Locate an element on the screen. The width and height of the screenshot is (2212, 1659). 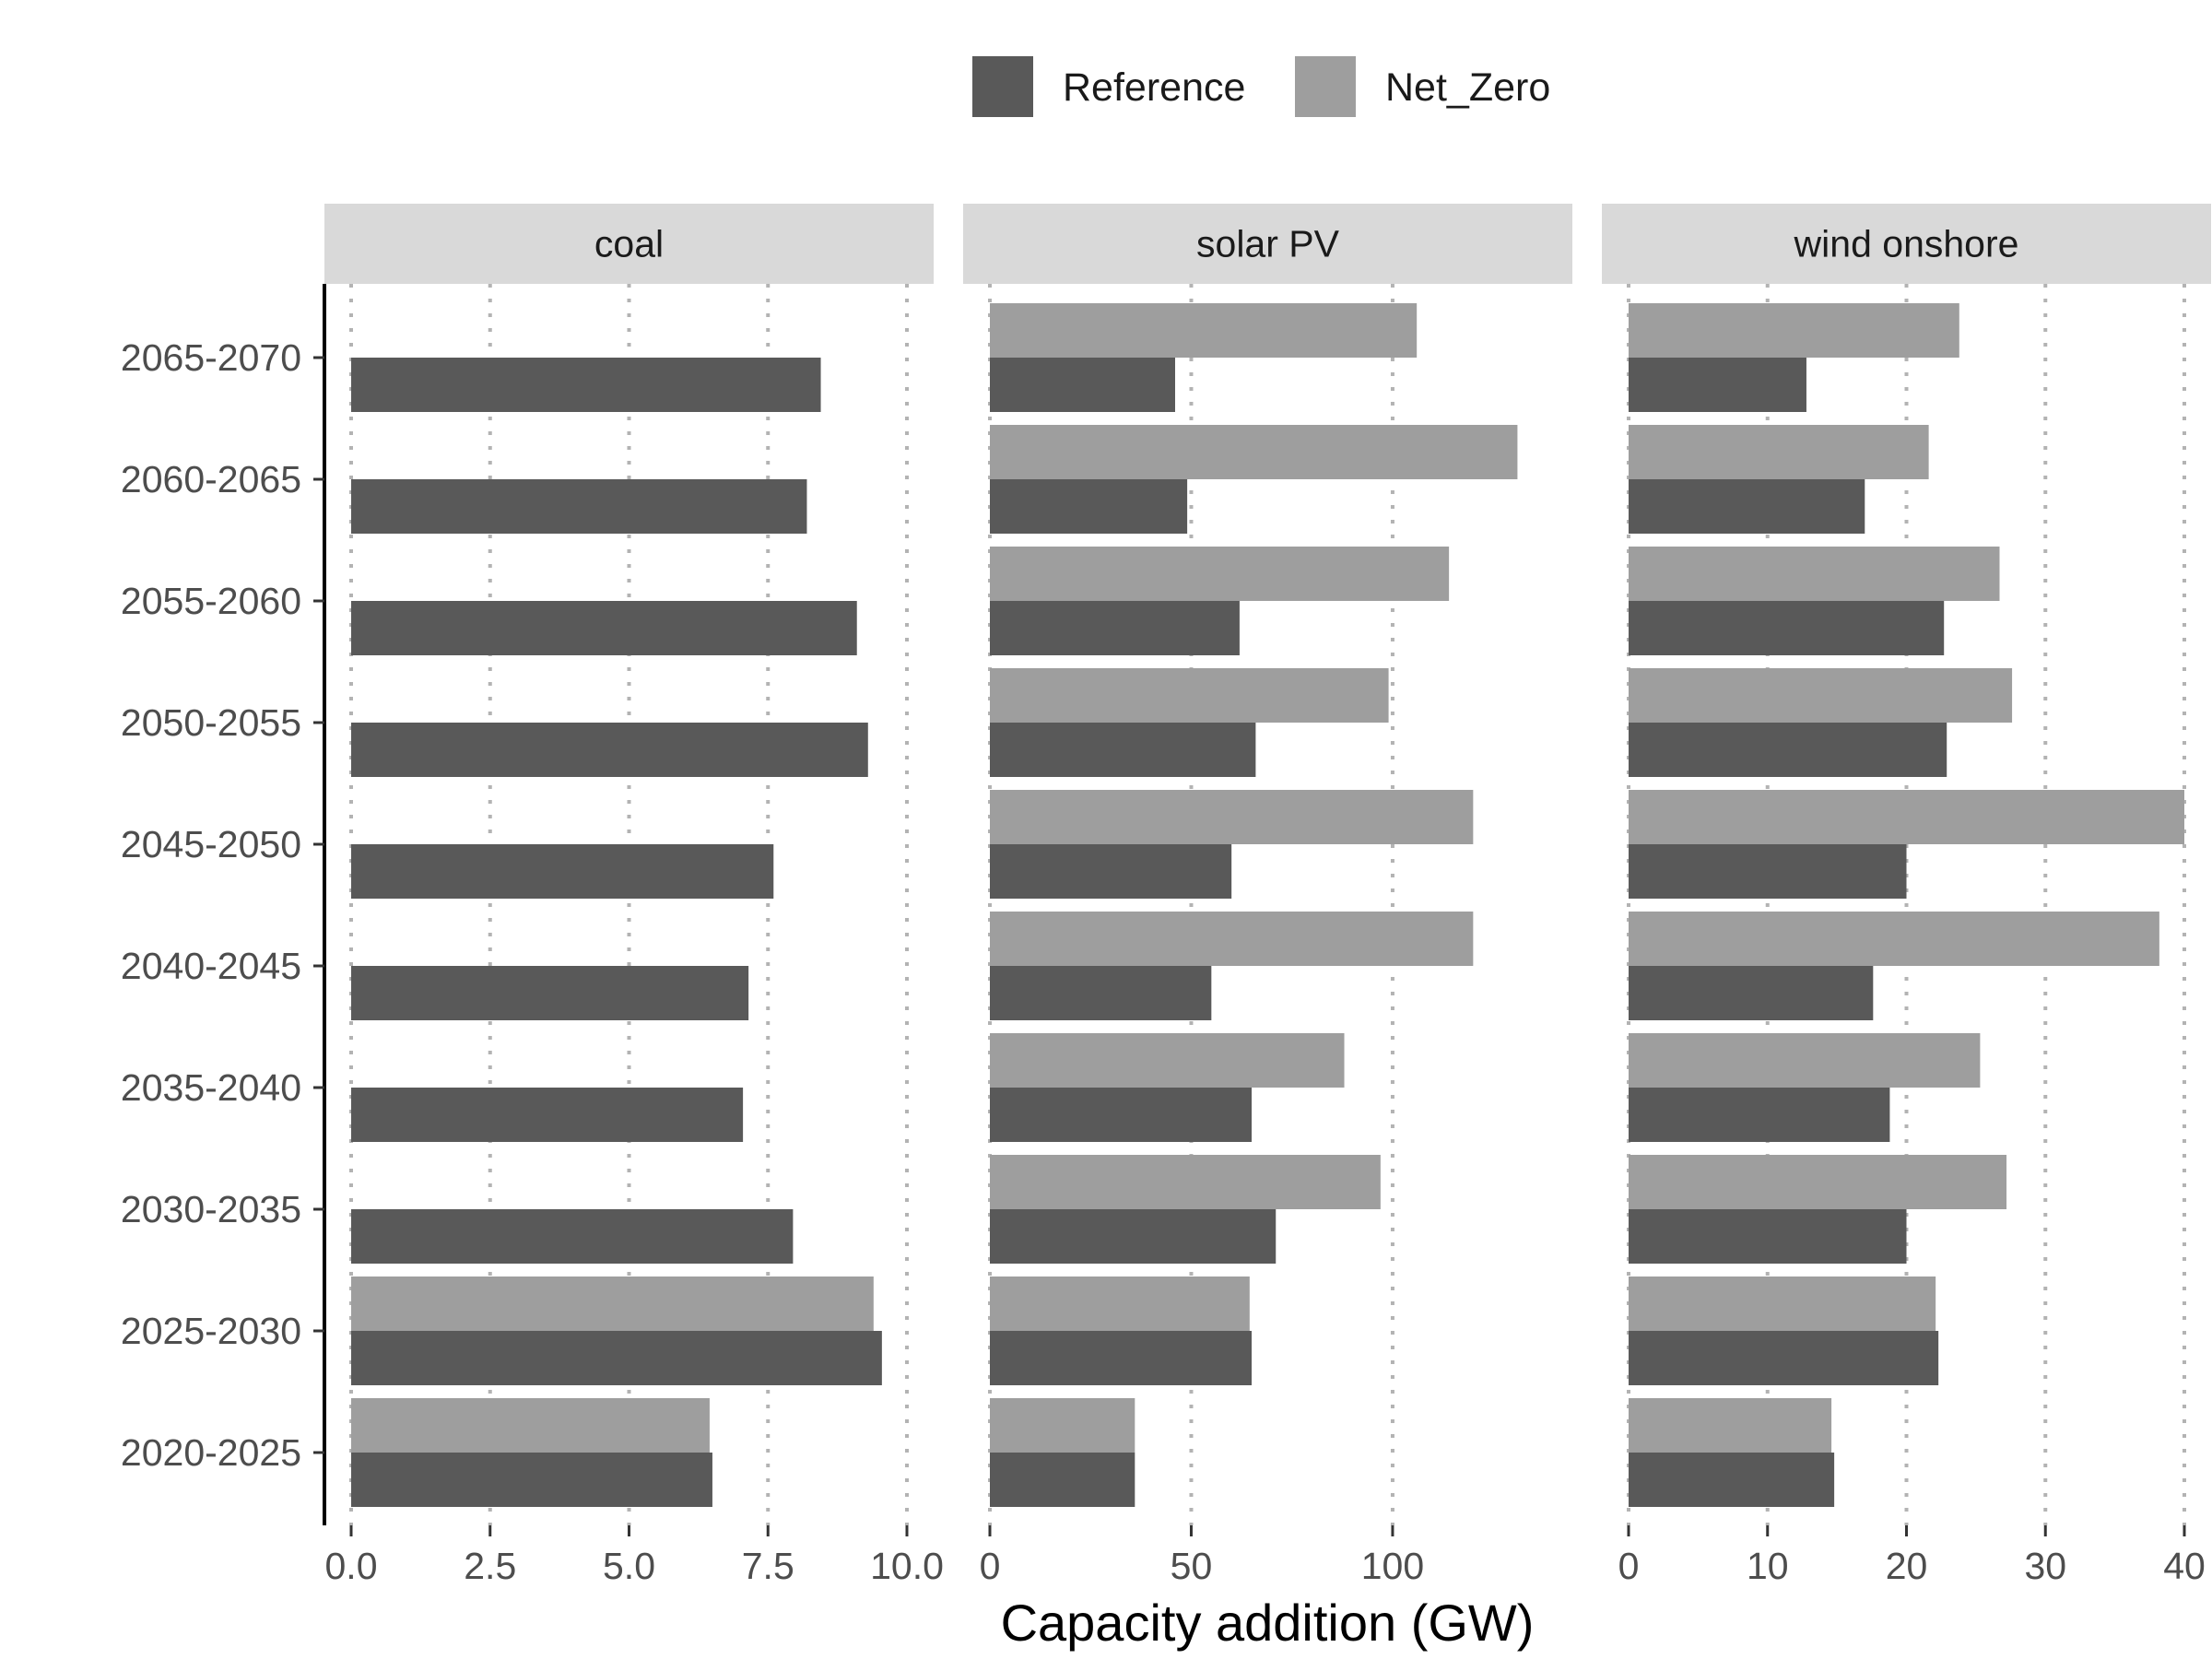
x-tick-label: 30 is located at coordinates (2045, 1566).